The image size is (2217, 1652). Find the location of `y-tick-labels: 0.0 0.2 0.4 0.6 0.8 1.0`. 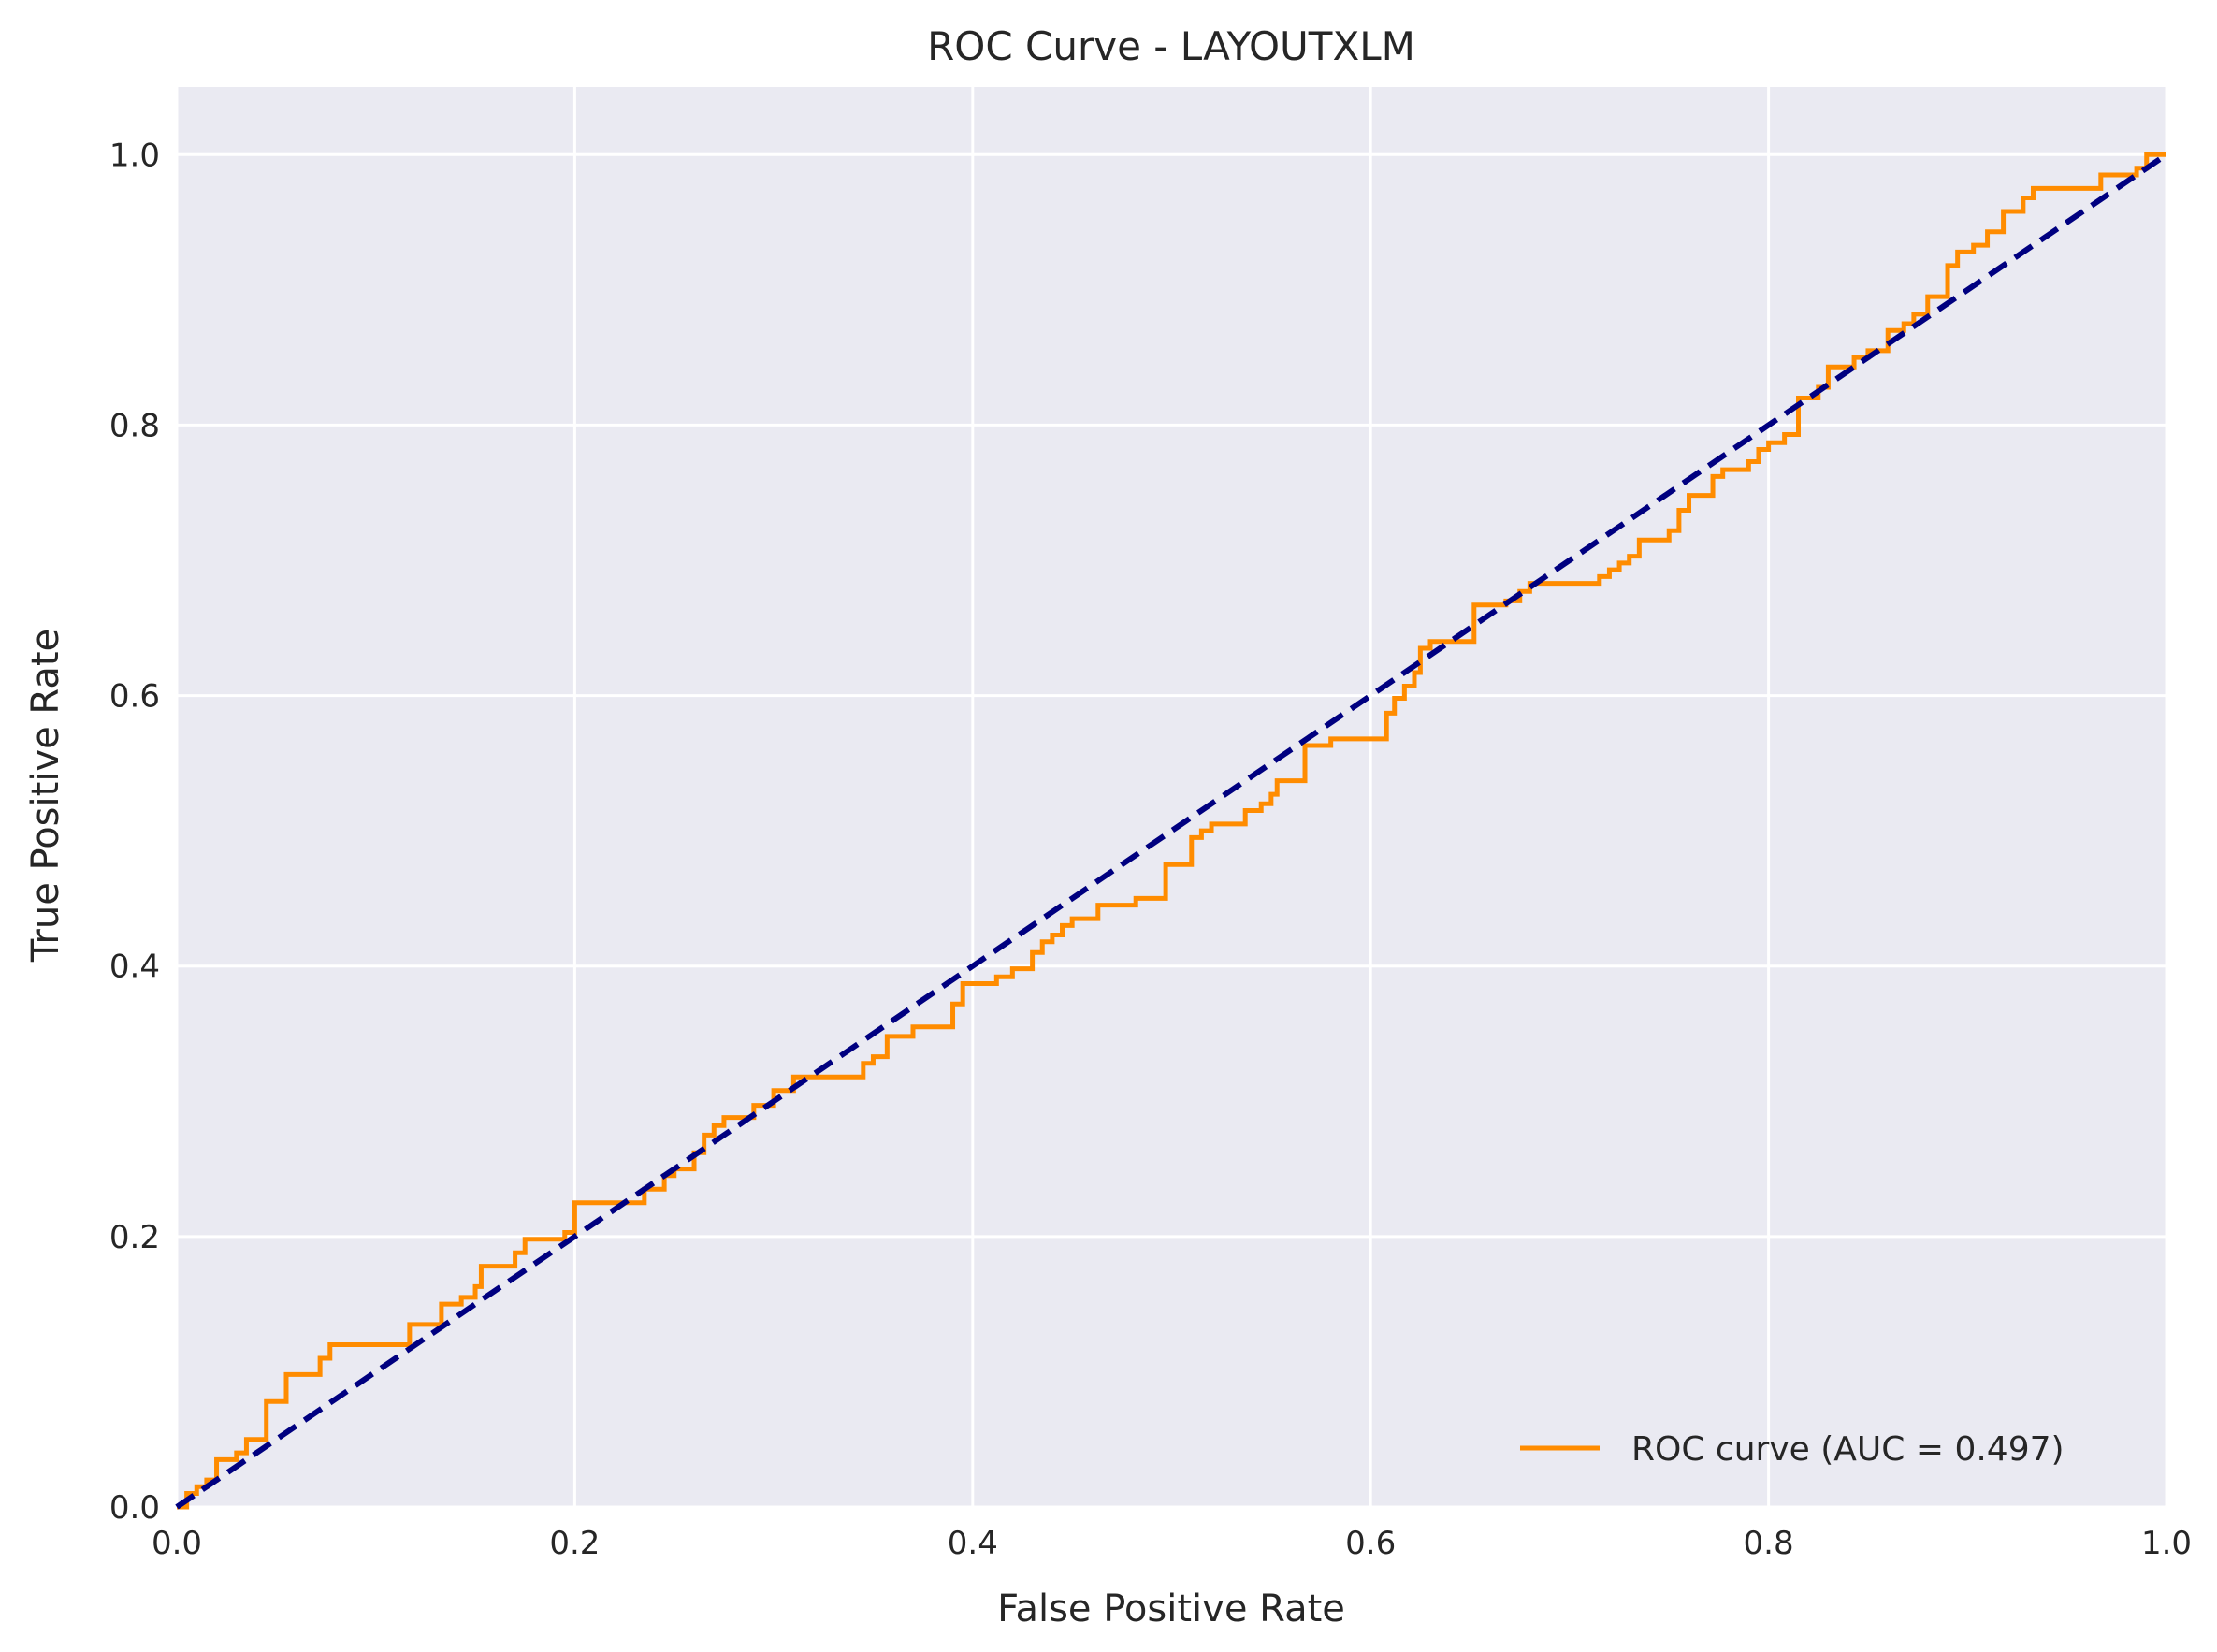

y-tick-labels: 0.0 0.2 0.4 0.6 0.8 1.0 is located at coordinates (134, 832).